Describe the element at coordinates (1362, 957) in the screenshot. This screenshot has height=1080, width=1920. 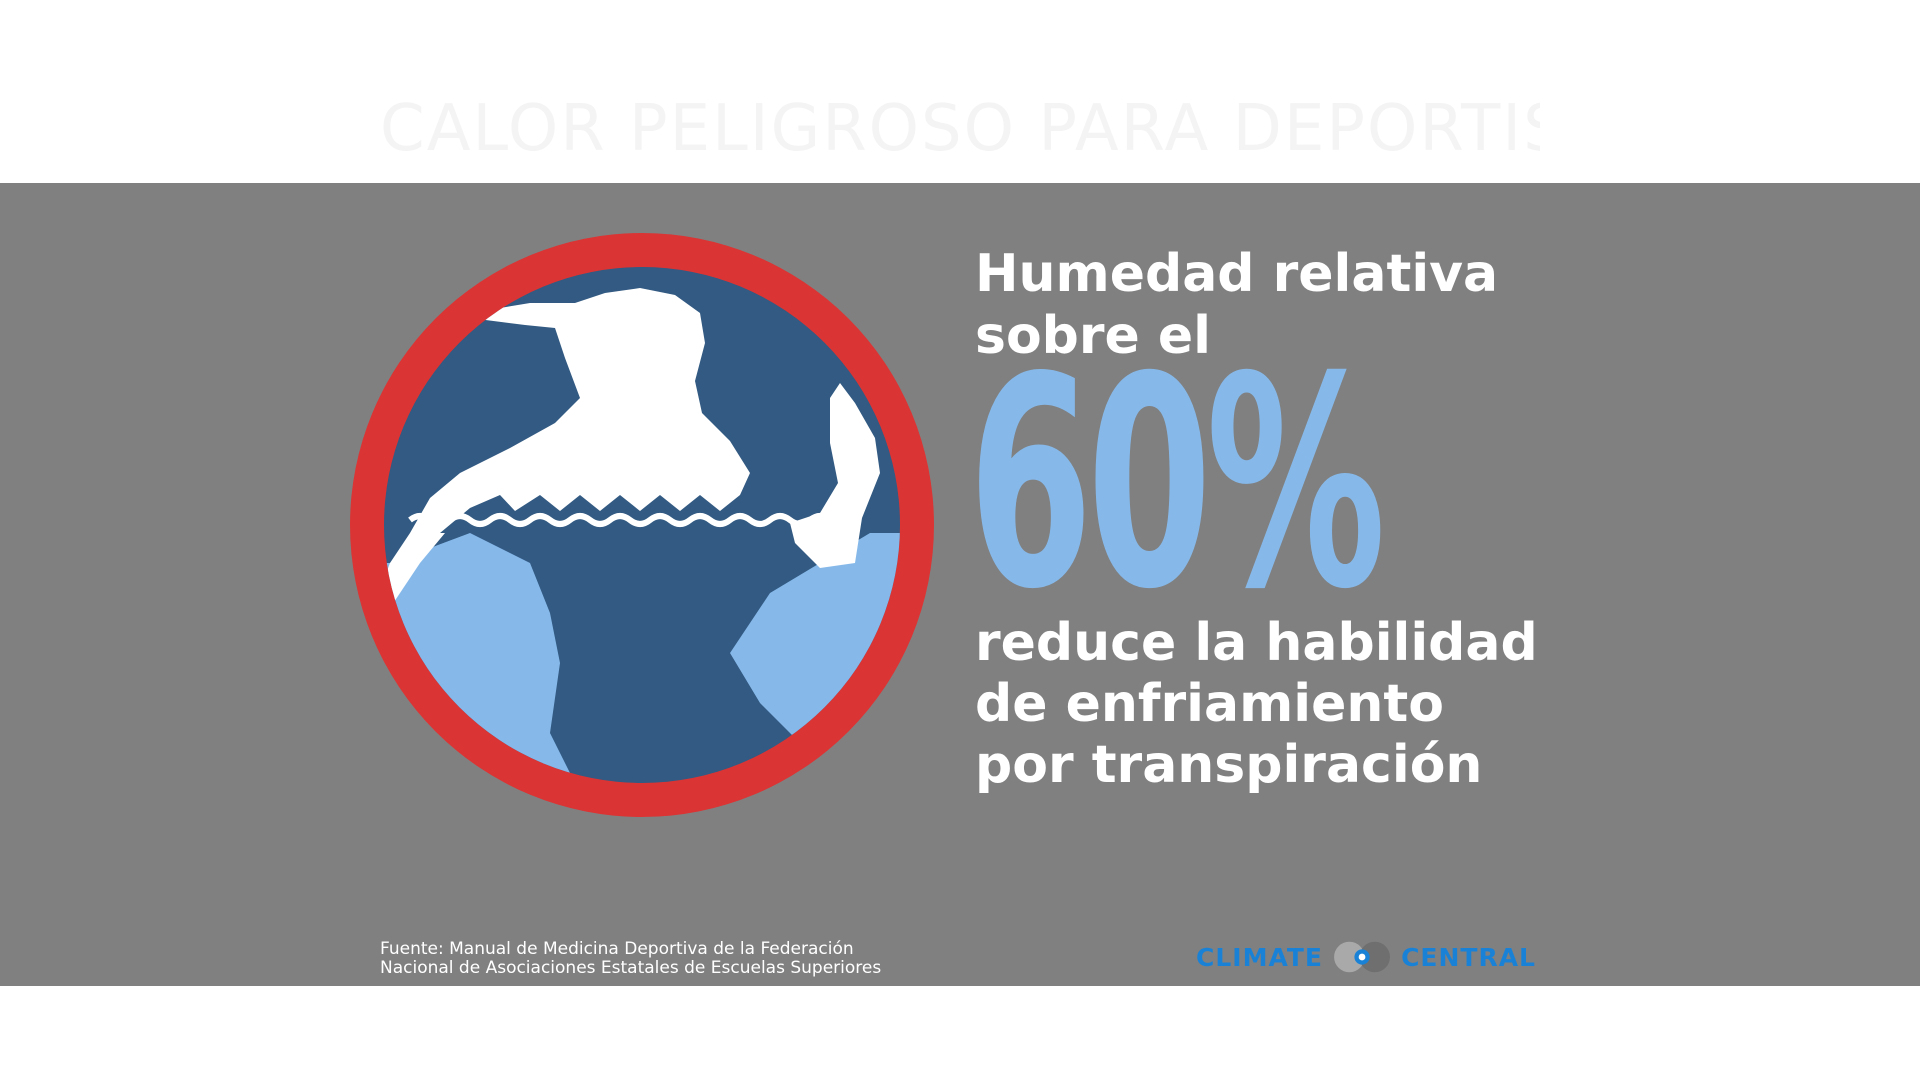
I see `climate-central-logo-icon` at that location.